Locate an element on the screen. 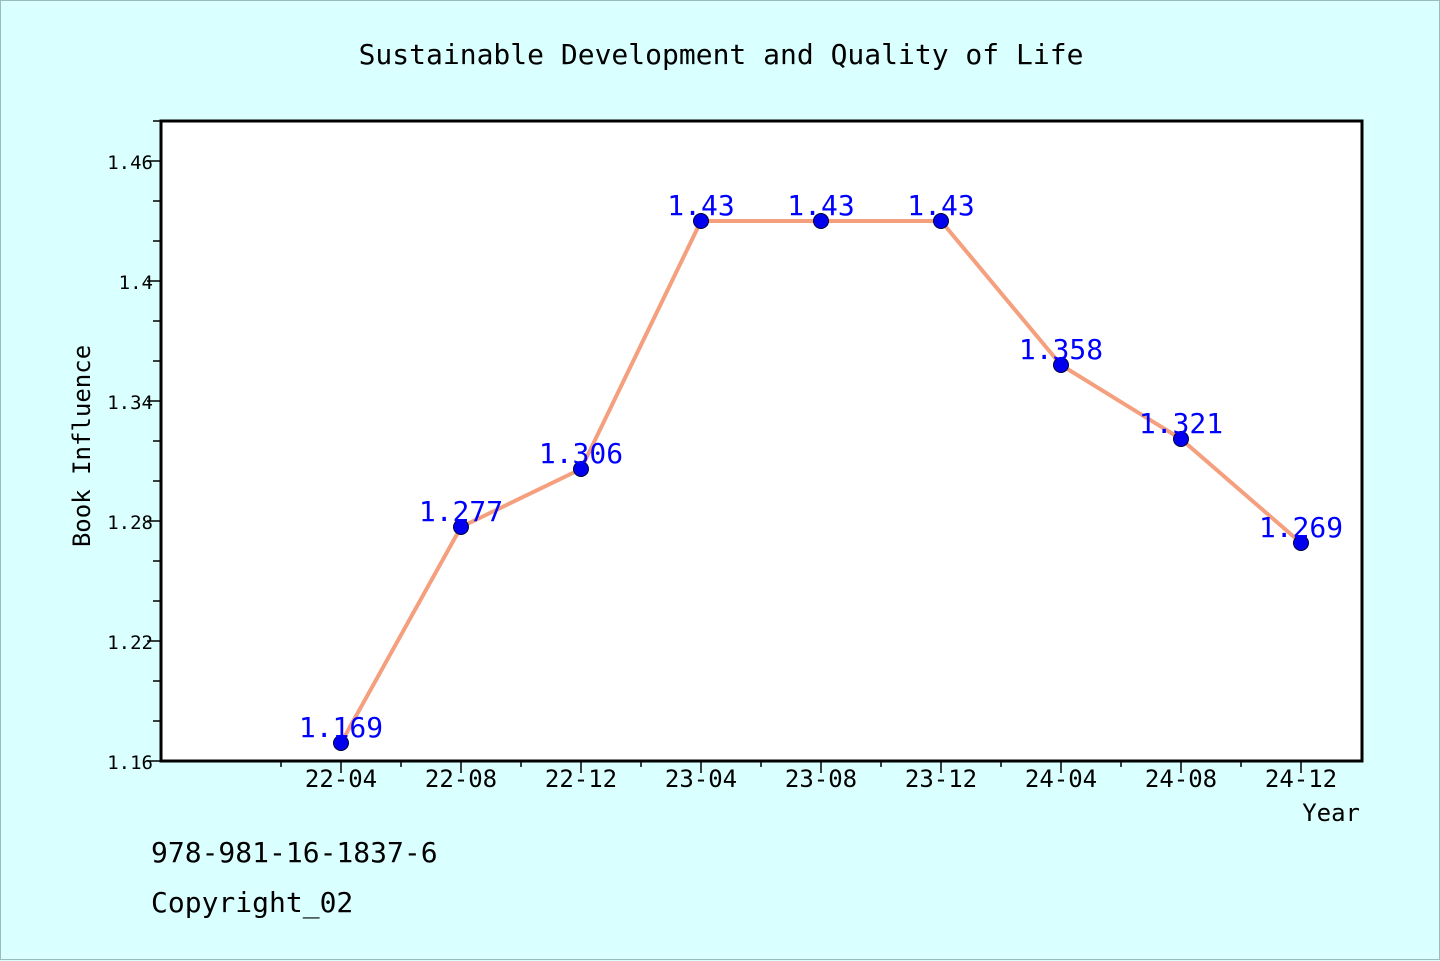 The height and width of the screenshot is (961, 1440). y-tick-label: 1.34 is located at coordinates (130, 403).